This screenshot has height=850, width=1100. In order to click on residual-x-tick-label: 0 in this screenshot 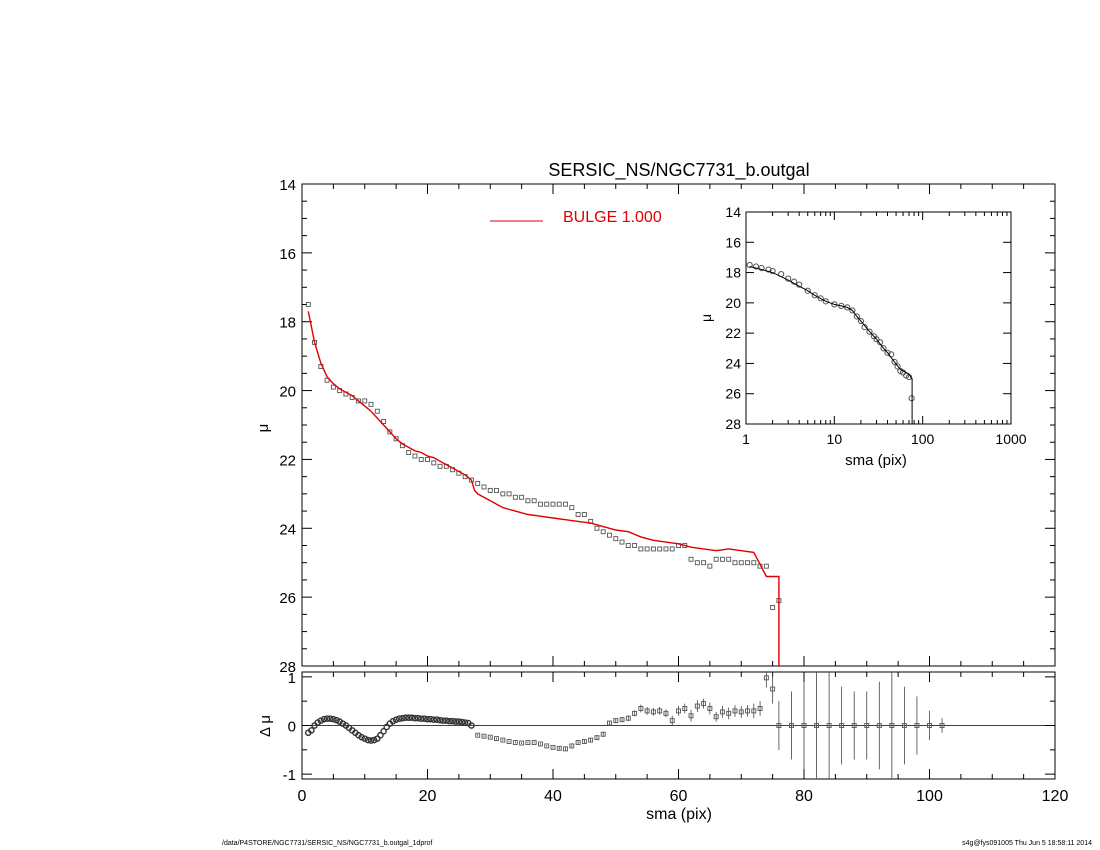, I will do `click(302, 796)`.